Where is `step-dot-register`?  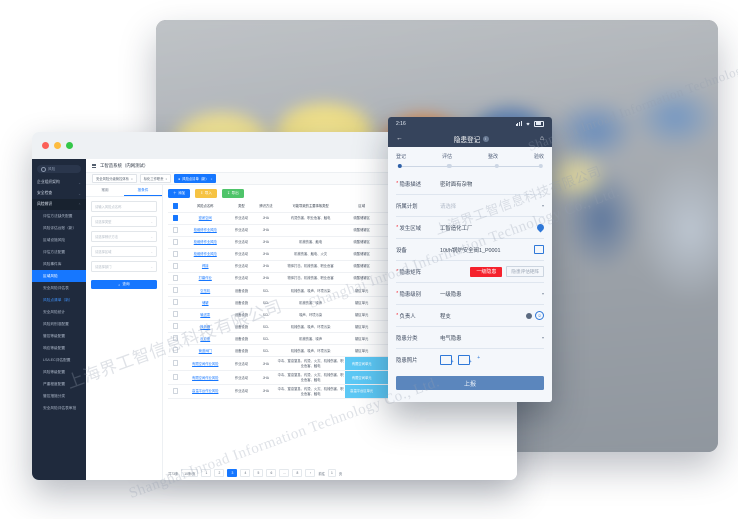
step-dot-register is located at coordinates (400, 166).